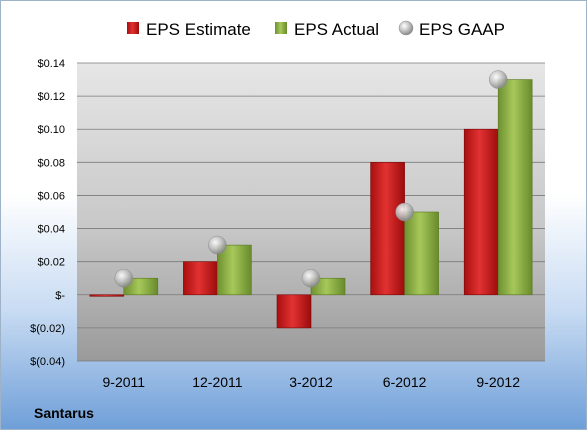 Image resolution: width=587 pixels, height=430 pixels. I want to click on legend-label-eps-estimate: EPS Estimate, so click(198, 29).